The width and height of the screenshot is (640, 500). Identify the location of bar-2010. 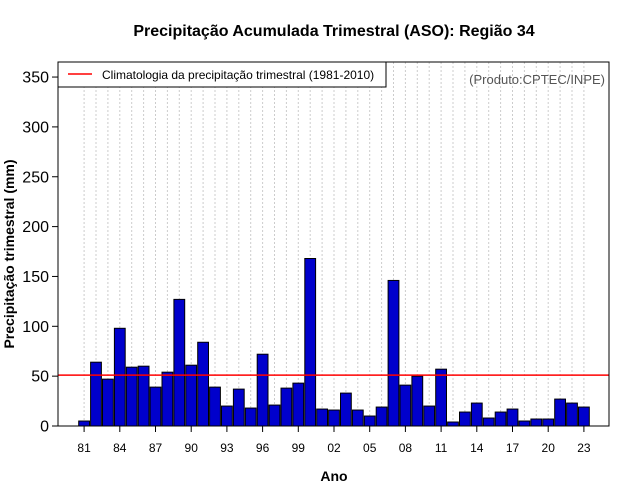
(429, 416).